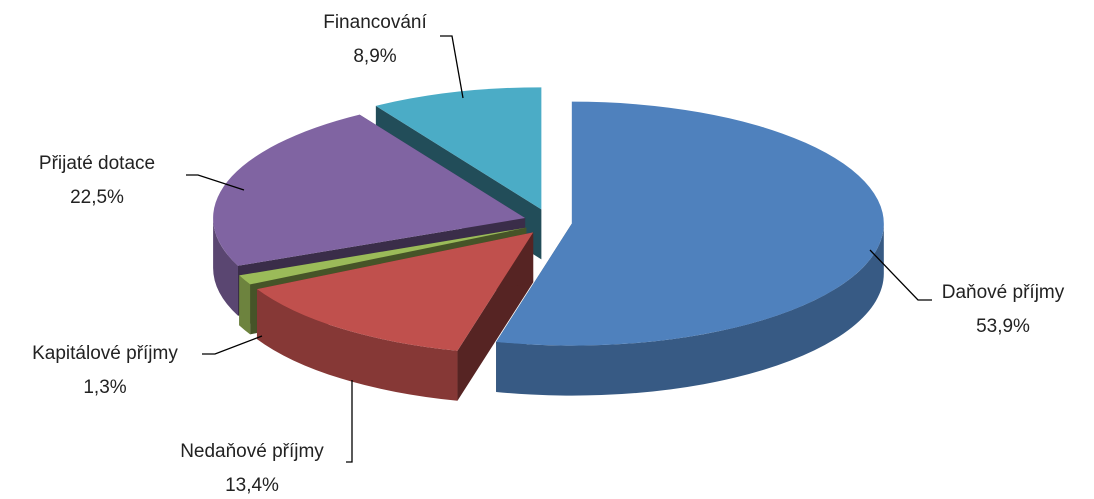  I want to click on value-label: 8,9%, so click(374, 56).